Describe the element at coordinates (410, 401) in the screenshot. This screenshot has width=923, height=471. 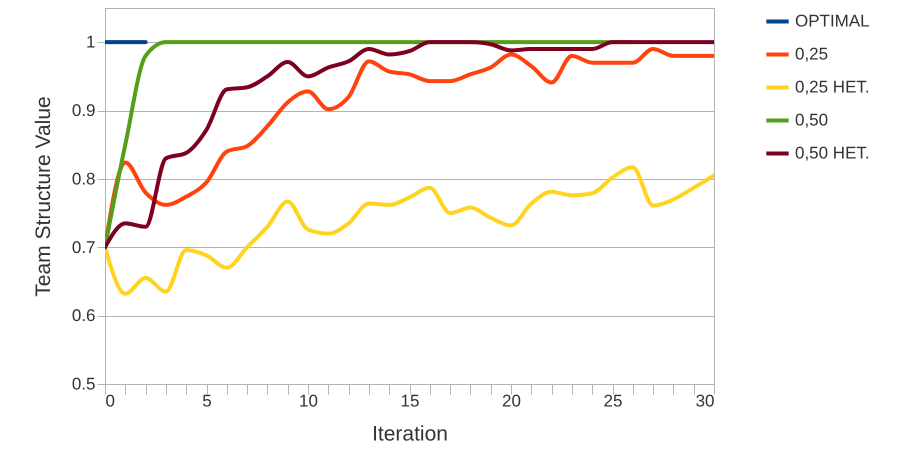
I see `x-tick-label: 15` at that location.